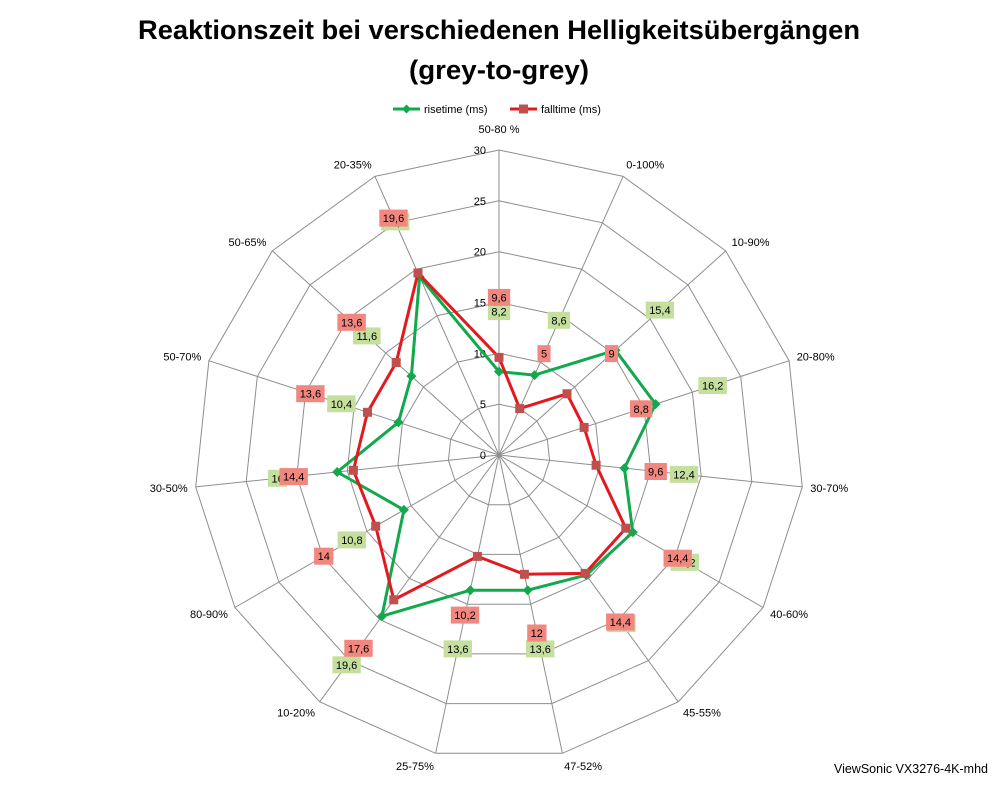 This screenshot has width=998, height=786. What do you see at coordinates (353, 166) in the screenshot?
I see `category-label: 20-35%` at bounding box center [353, 166].